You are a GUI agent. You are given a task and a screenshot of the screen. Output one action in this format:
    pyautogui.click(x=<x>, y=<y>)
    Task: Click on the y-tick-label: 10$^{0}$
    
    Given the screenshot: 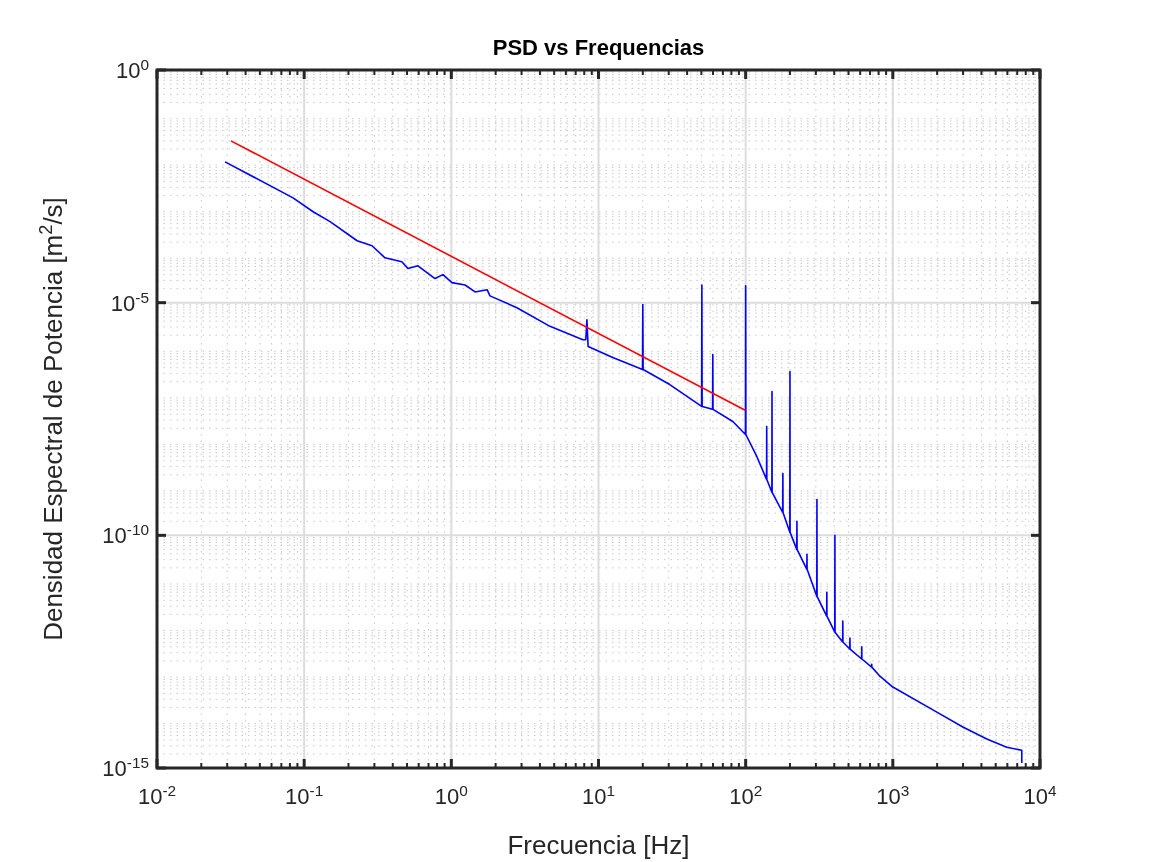 What is the action you would take?
    pyautogui.click(x=132, y=69)
    